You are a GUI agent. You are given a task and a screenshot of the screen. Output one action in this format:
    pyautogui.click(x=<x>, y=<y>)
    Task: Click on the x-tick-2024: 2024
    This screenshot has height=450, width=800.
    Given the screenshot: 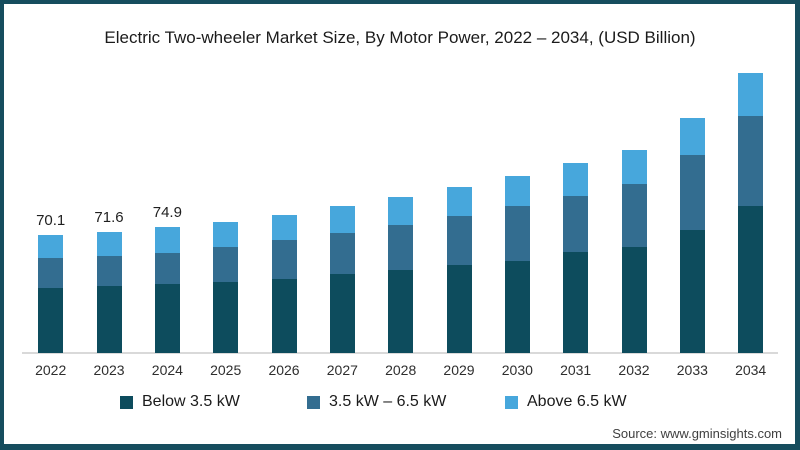 What is the action you would take?
    pyautogui.click(x=167, y=370)
    